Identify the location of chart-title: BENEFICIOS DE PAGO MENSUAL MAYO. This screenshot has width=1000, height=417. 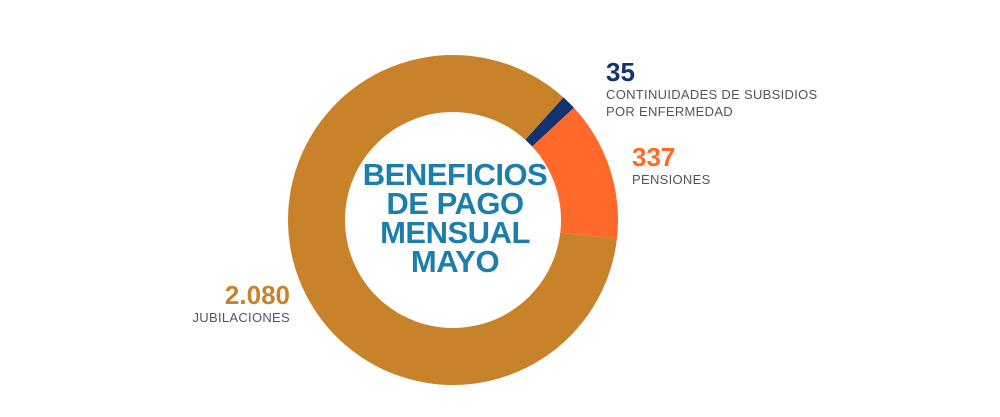
(455, 218).